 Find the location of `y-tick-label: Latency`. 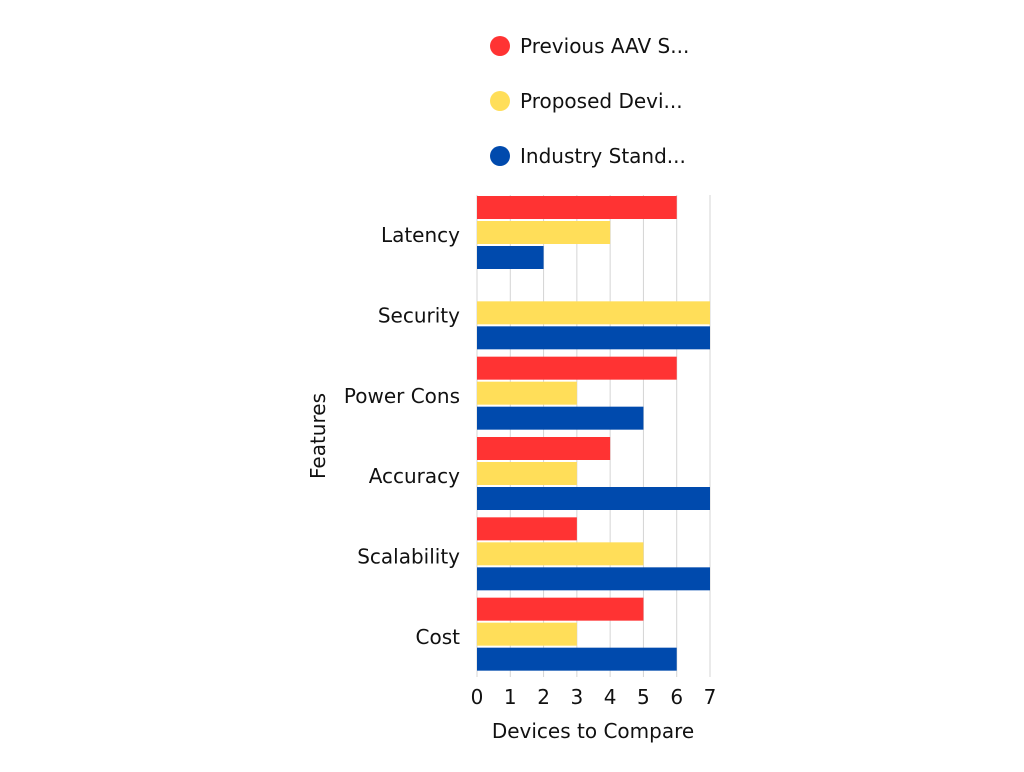

y-tick-label: Latency is located at coordinates (420, 235).